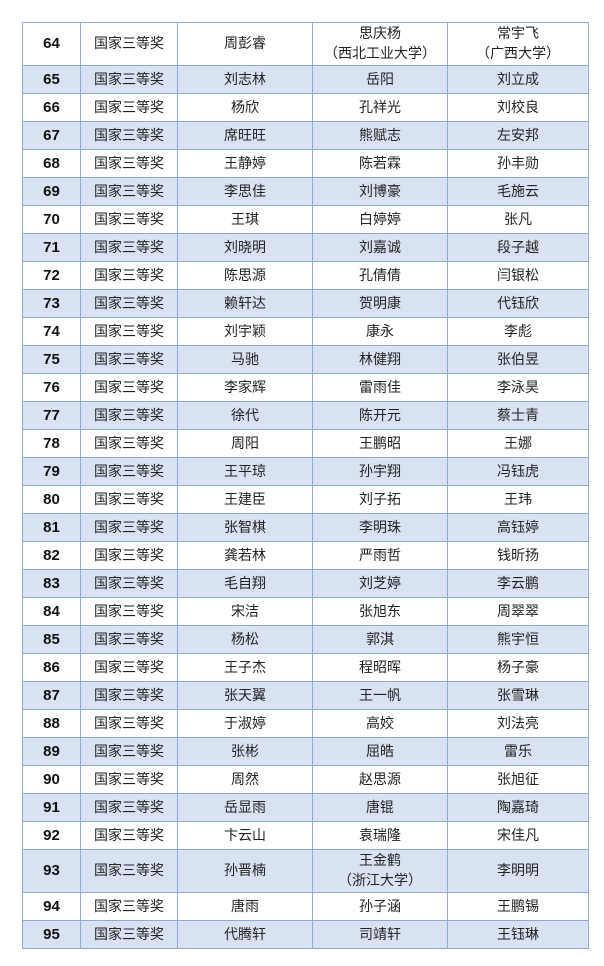 Image resolution: width=604 pixels, height=966 pixels. Describe the element at coordinates (51, 163) in the screenshot. I see `rank-cell: 68` at that location.